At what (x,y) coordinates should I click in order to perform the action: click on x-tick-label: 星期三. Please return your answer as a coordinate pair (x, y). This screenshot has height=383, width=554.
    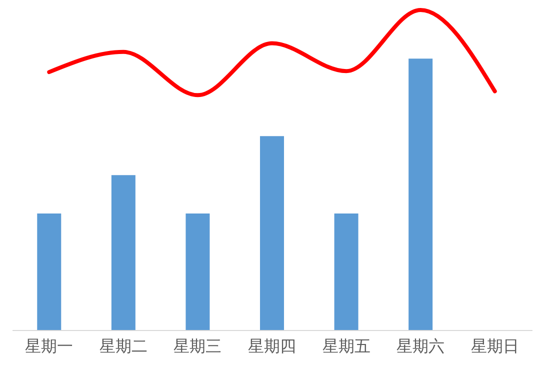
    Looking at the image, I should click on (198, 346).